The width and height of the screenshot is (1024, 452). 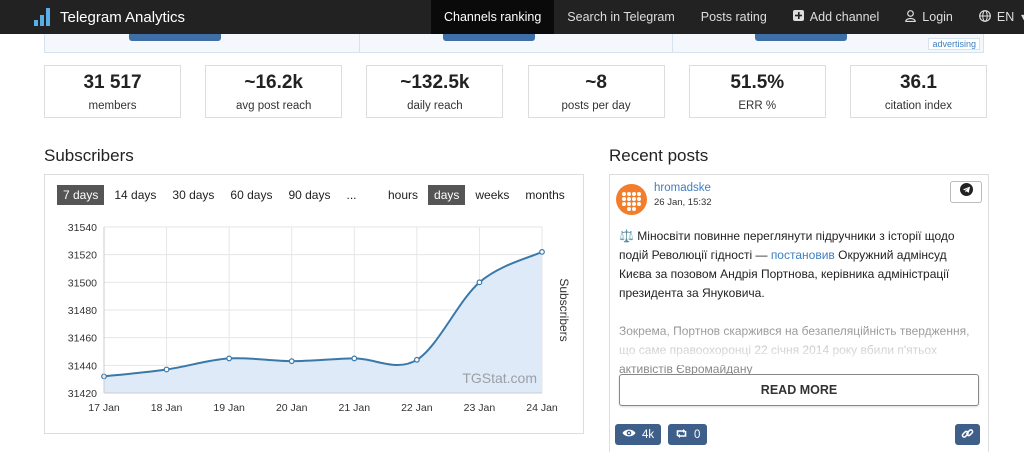 What do you see at coordinates (683, 202) in the screenshot?
I see `post-date: 26 Jan, 15:32` at bounding box center [683, 202].